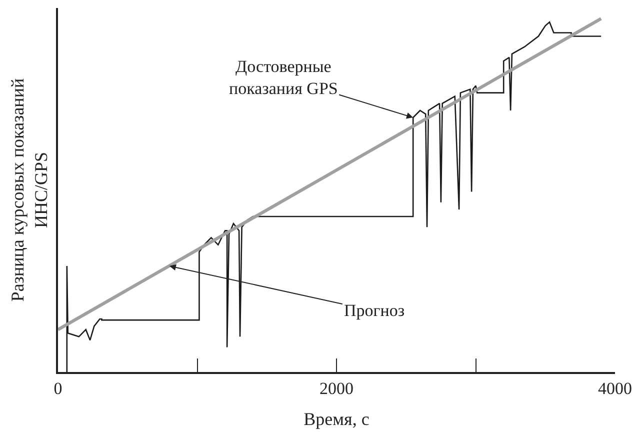 Image resolution: width=641 pixels, height=434 pixels. What do you see at coordinates (615, 388) in the screenshot?
I see `x-tick-label: 4000` at bounding box center [615, 388].